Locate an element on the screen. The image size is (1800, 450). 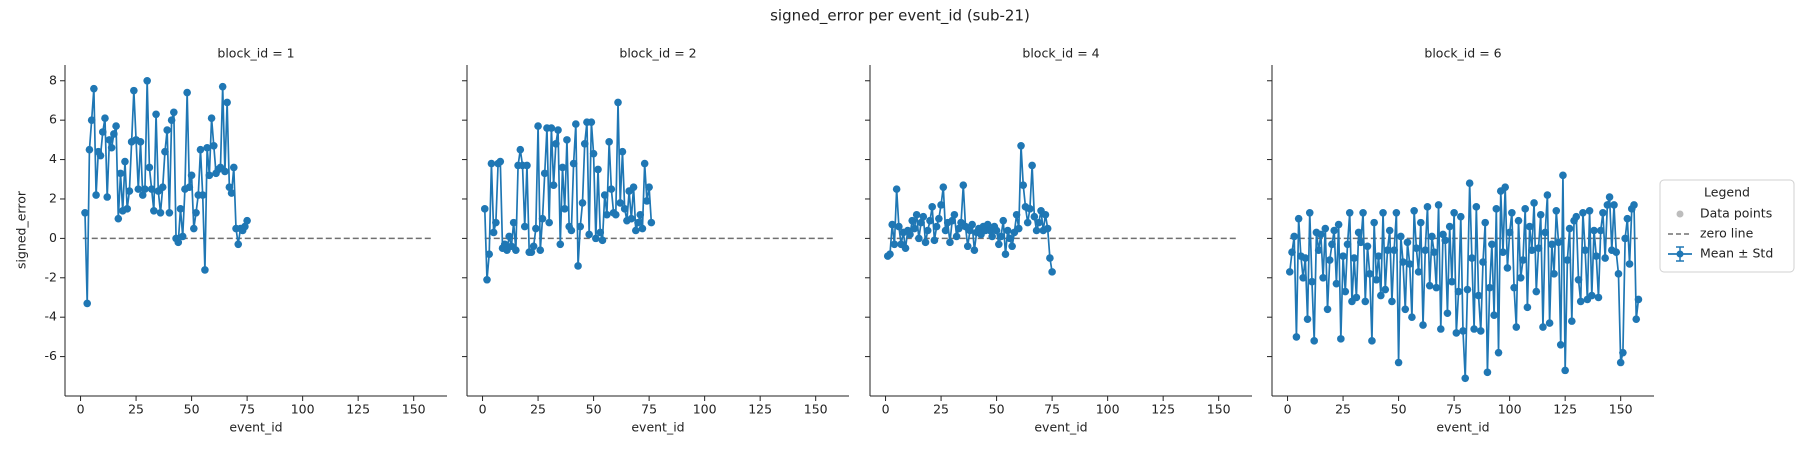
y-tick-label: -4 is located at coordinates (51, 316).